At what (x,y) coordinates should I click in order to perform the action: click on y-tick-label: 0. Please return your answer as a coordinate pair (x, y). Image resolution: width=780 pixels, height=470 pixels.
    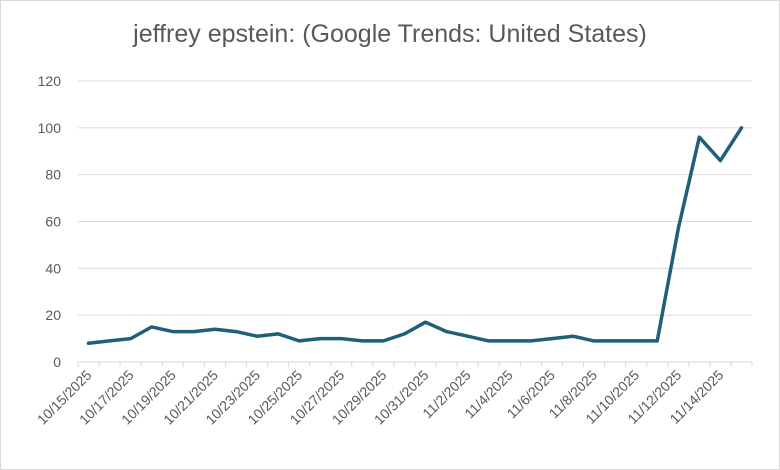
    Looking at the image, I should click on (57, 362).